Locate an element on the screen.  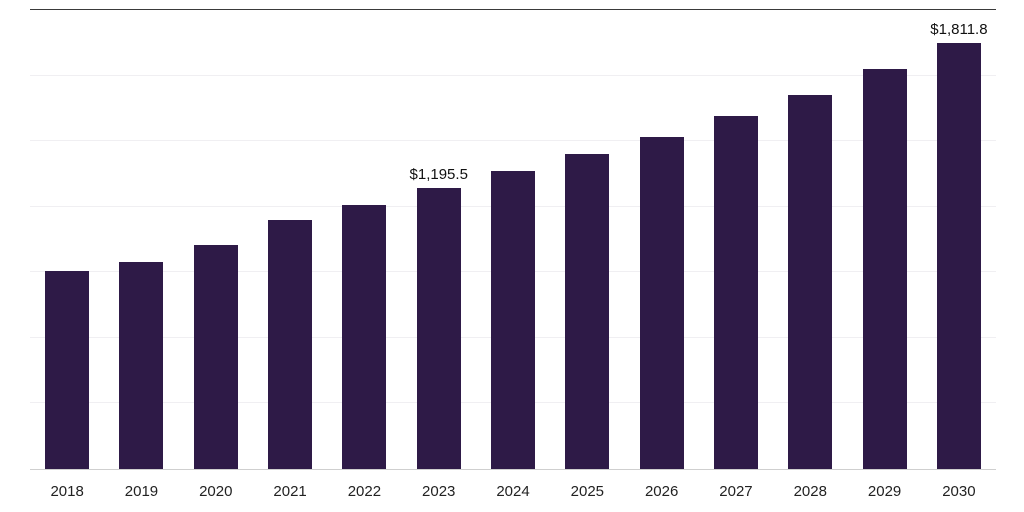
bar-2022 is located at coordinates (364, 337).